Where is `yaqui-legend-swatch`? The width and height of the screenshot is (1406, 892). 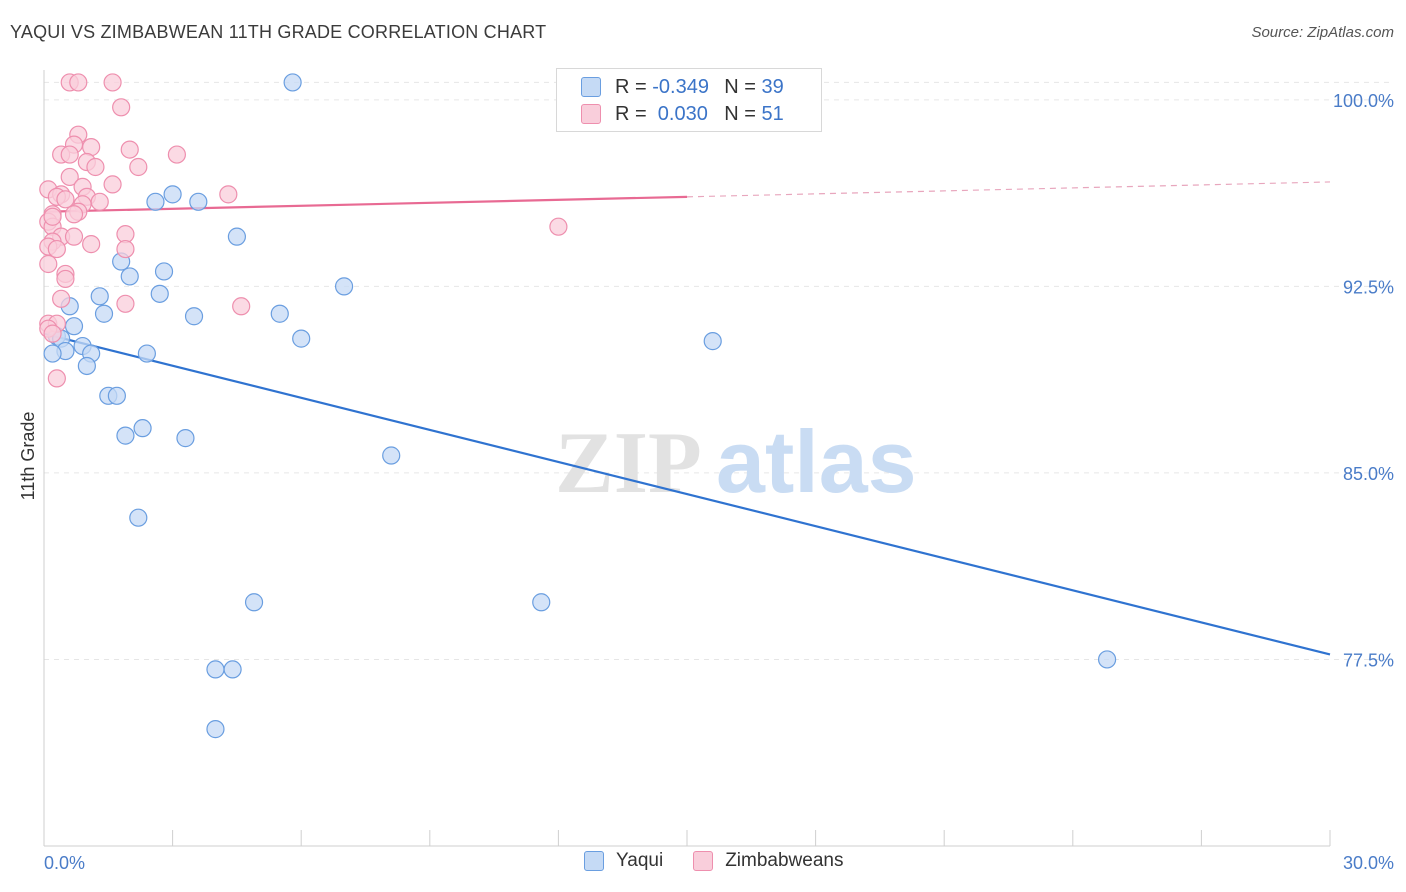
yaqui-legend-swatch is located at coordinates (594, 861).